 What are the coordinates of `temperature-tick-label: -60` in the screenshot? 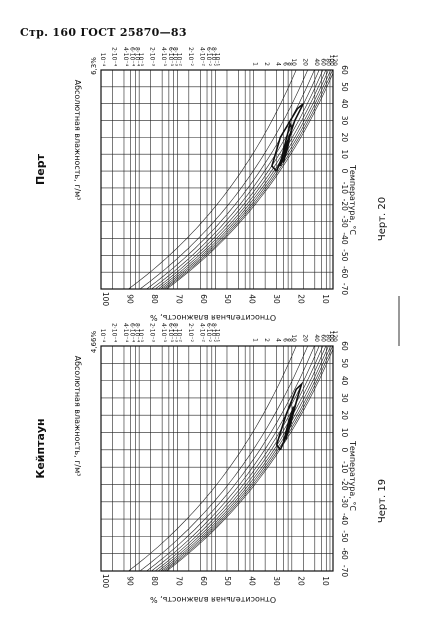 It's located at (344, 272).